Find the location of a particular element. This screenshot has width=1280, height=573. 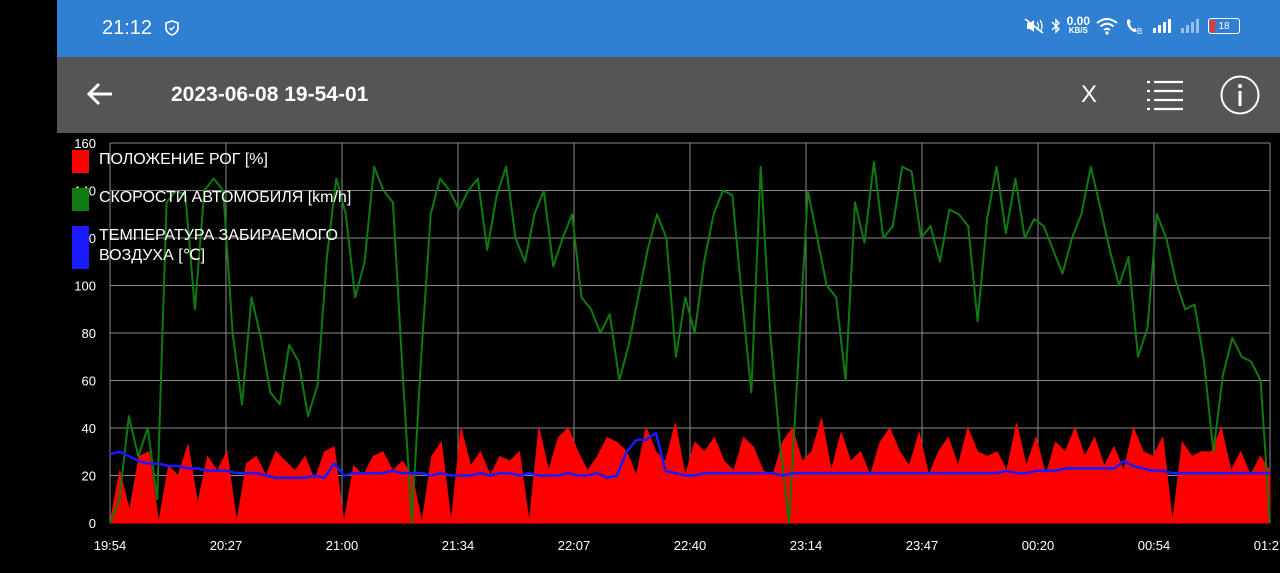

x-tick-label: 23:14 is located at coordinates (806, 545).